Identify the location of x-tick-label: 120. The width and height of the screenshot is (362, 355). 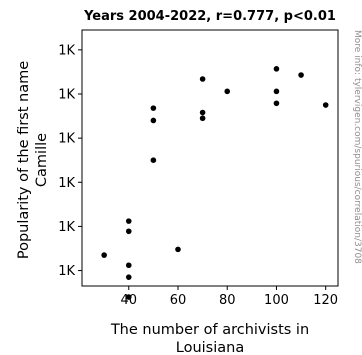
(325, 300).